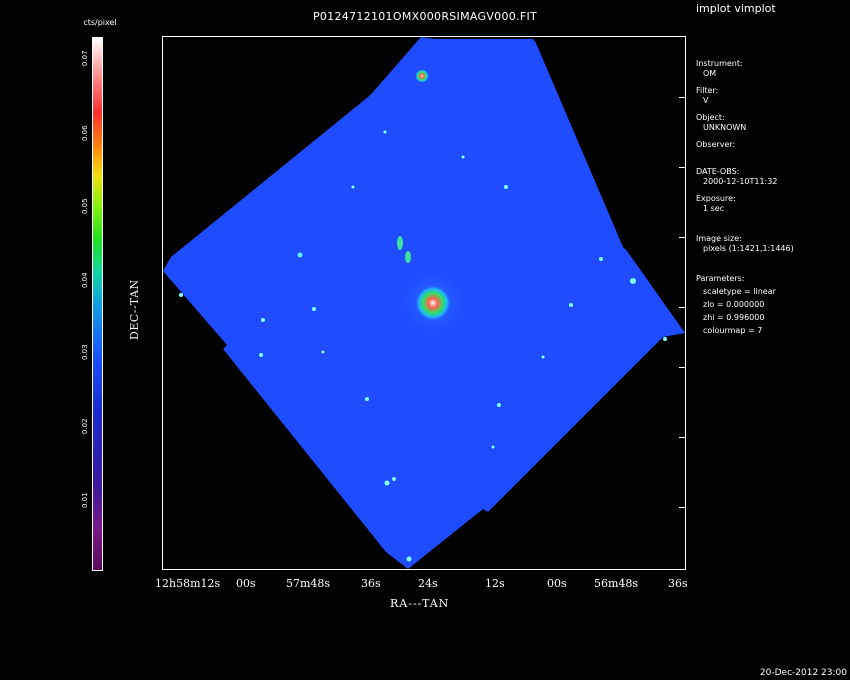 The image size is (850, 680). Describe the element at coordinates (739, 291) in the screenshot. I see `param-scaletype: scaletype = linear` at that location.